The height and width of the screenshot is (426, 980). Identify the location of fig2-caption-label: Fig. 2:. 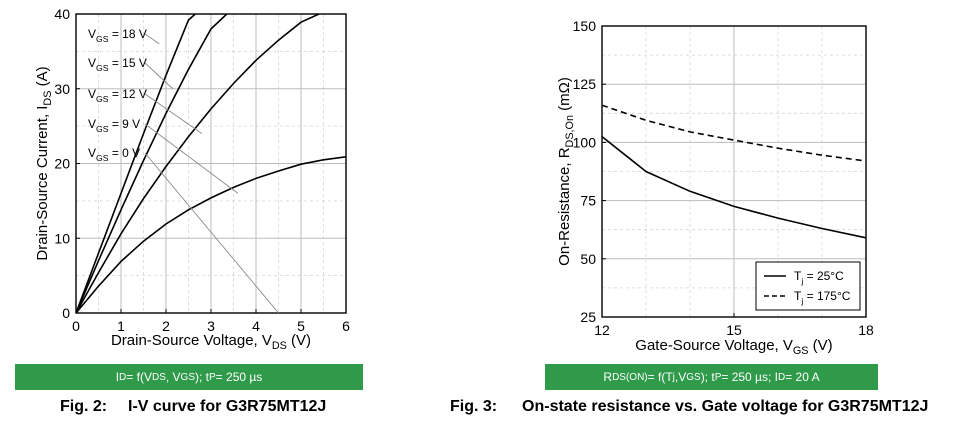
(84, 406).